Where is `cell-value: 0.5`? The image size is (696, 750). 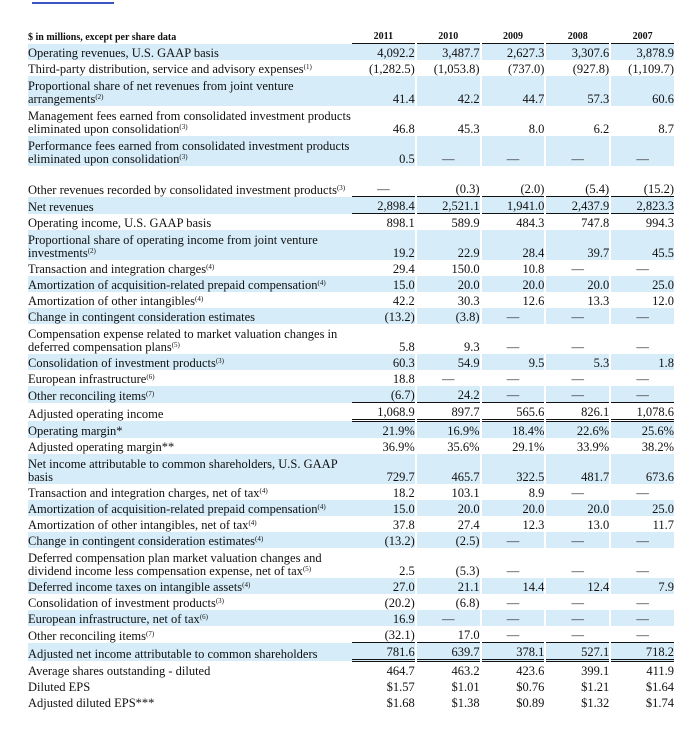
cell-value: 0.5 is located at coordinates (383, 151).